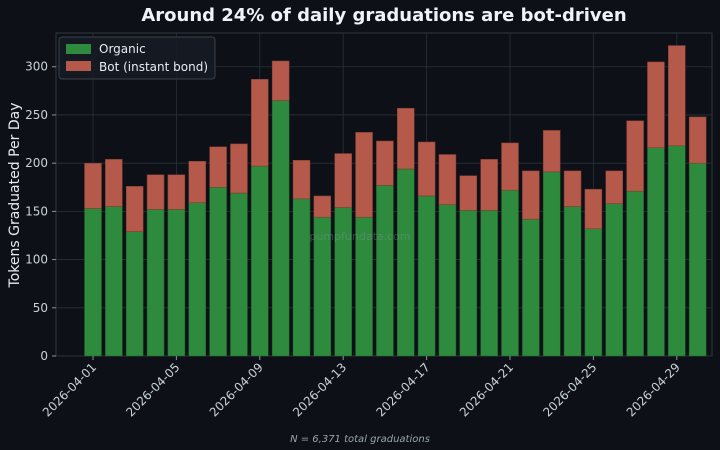 This screenshot has height=450, width=720. What do you see at coordinates (40, 308) in the screenshot?
I see `y-tick-label: 50` at bounding box center [40, 308].